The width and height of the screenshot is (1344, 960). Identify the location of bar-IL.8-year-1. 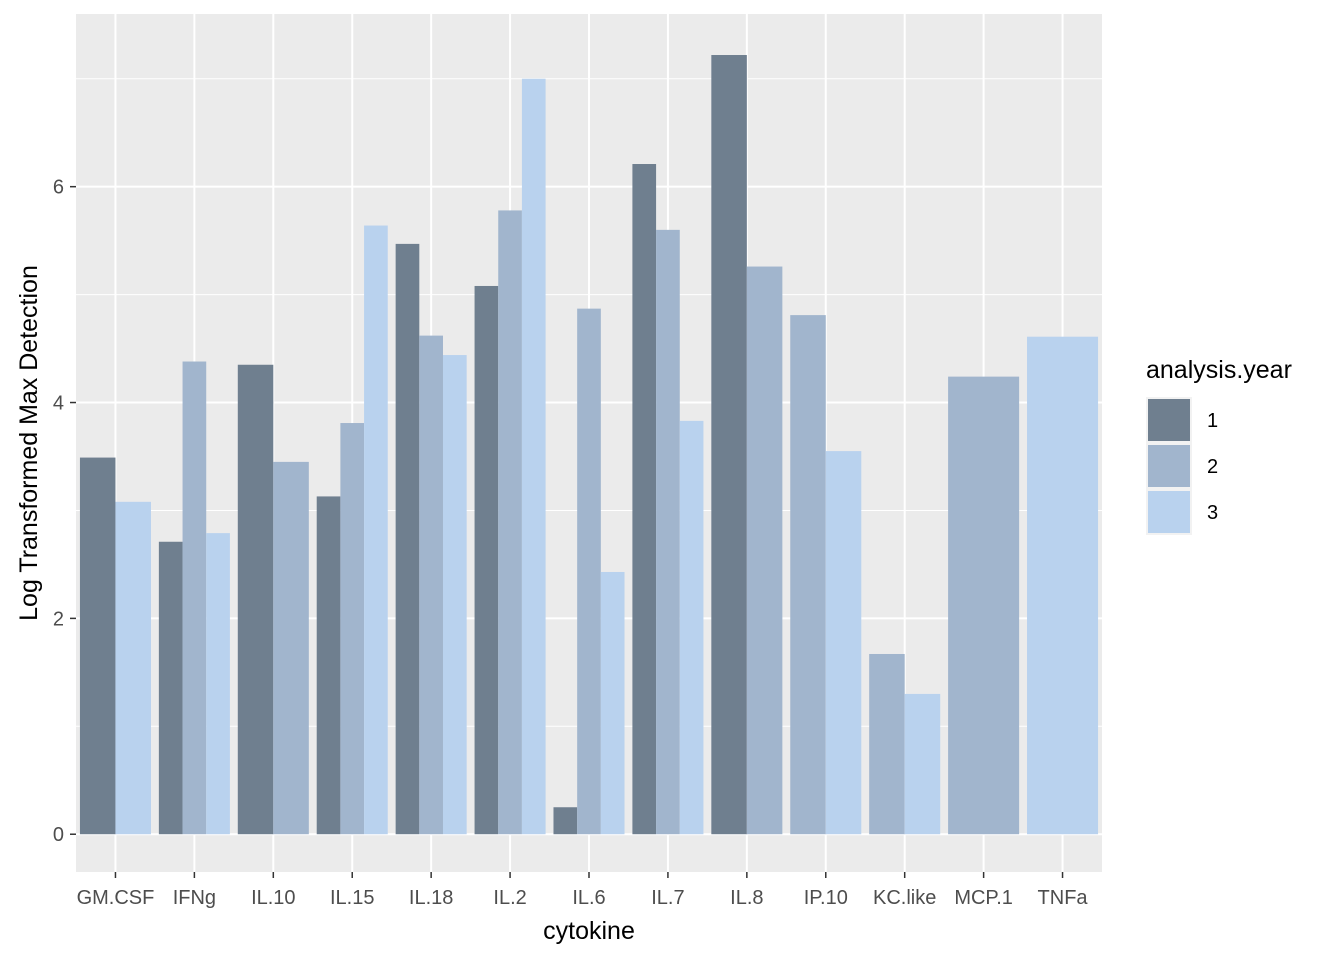
(729, 445).